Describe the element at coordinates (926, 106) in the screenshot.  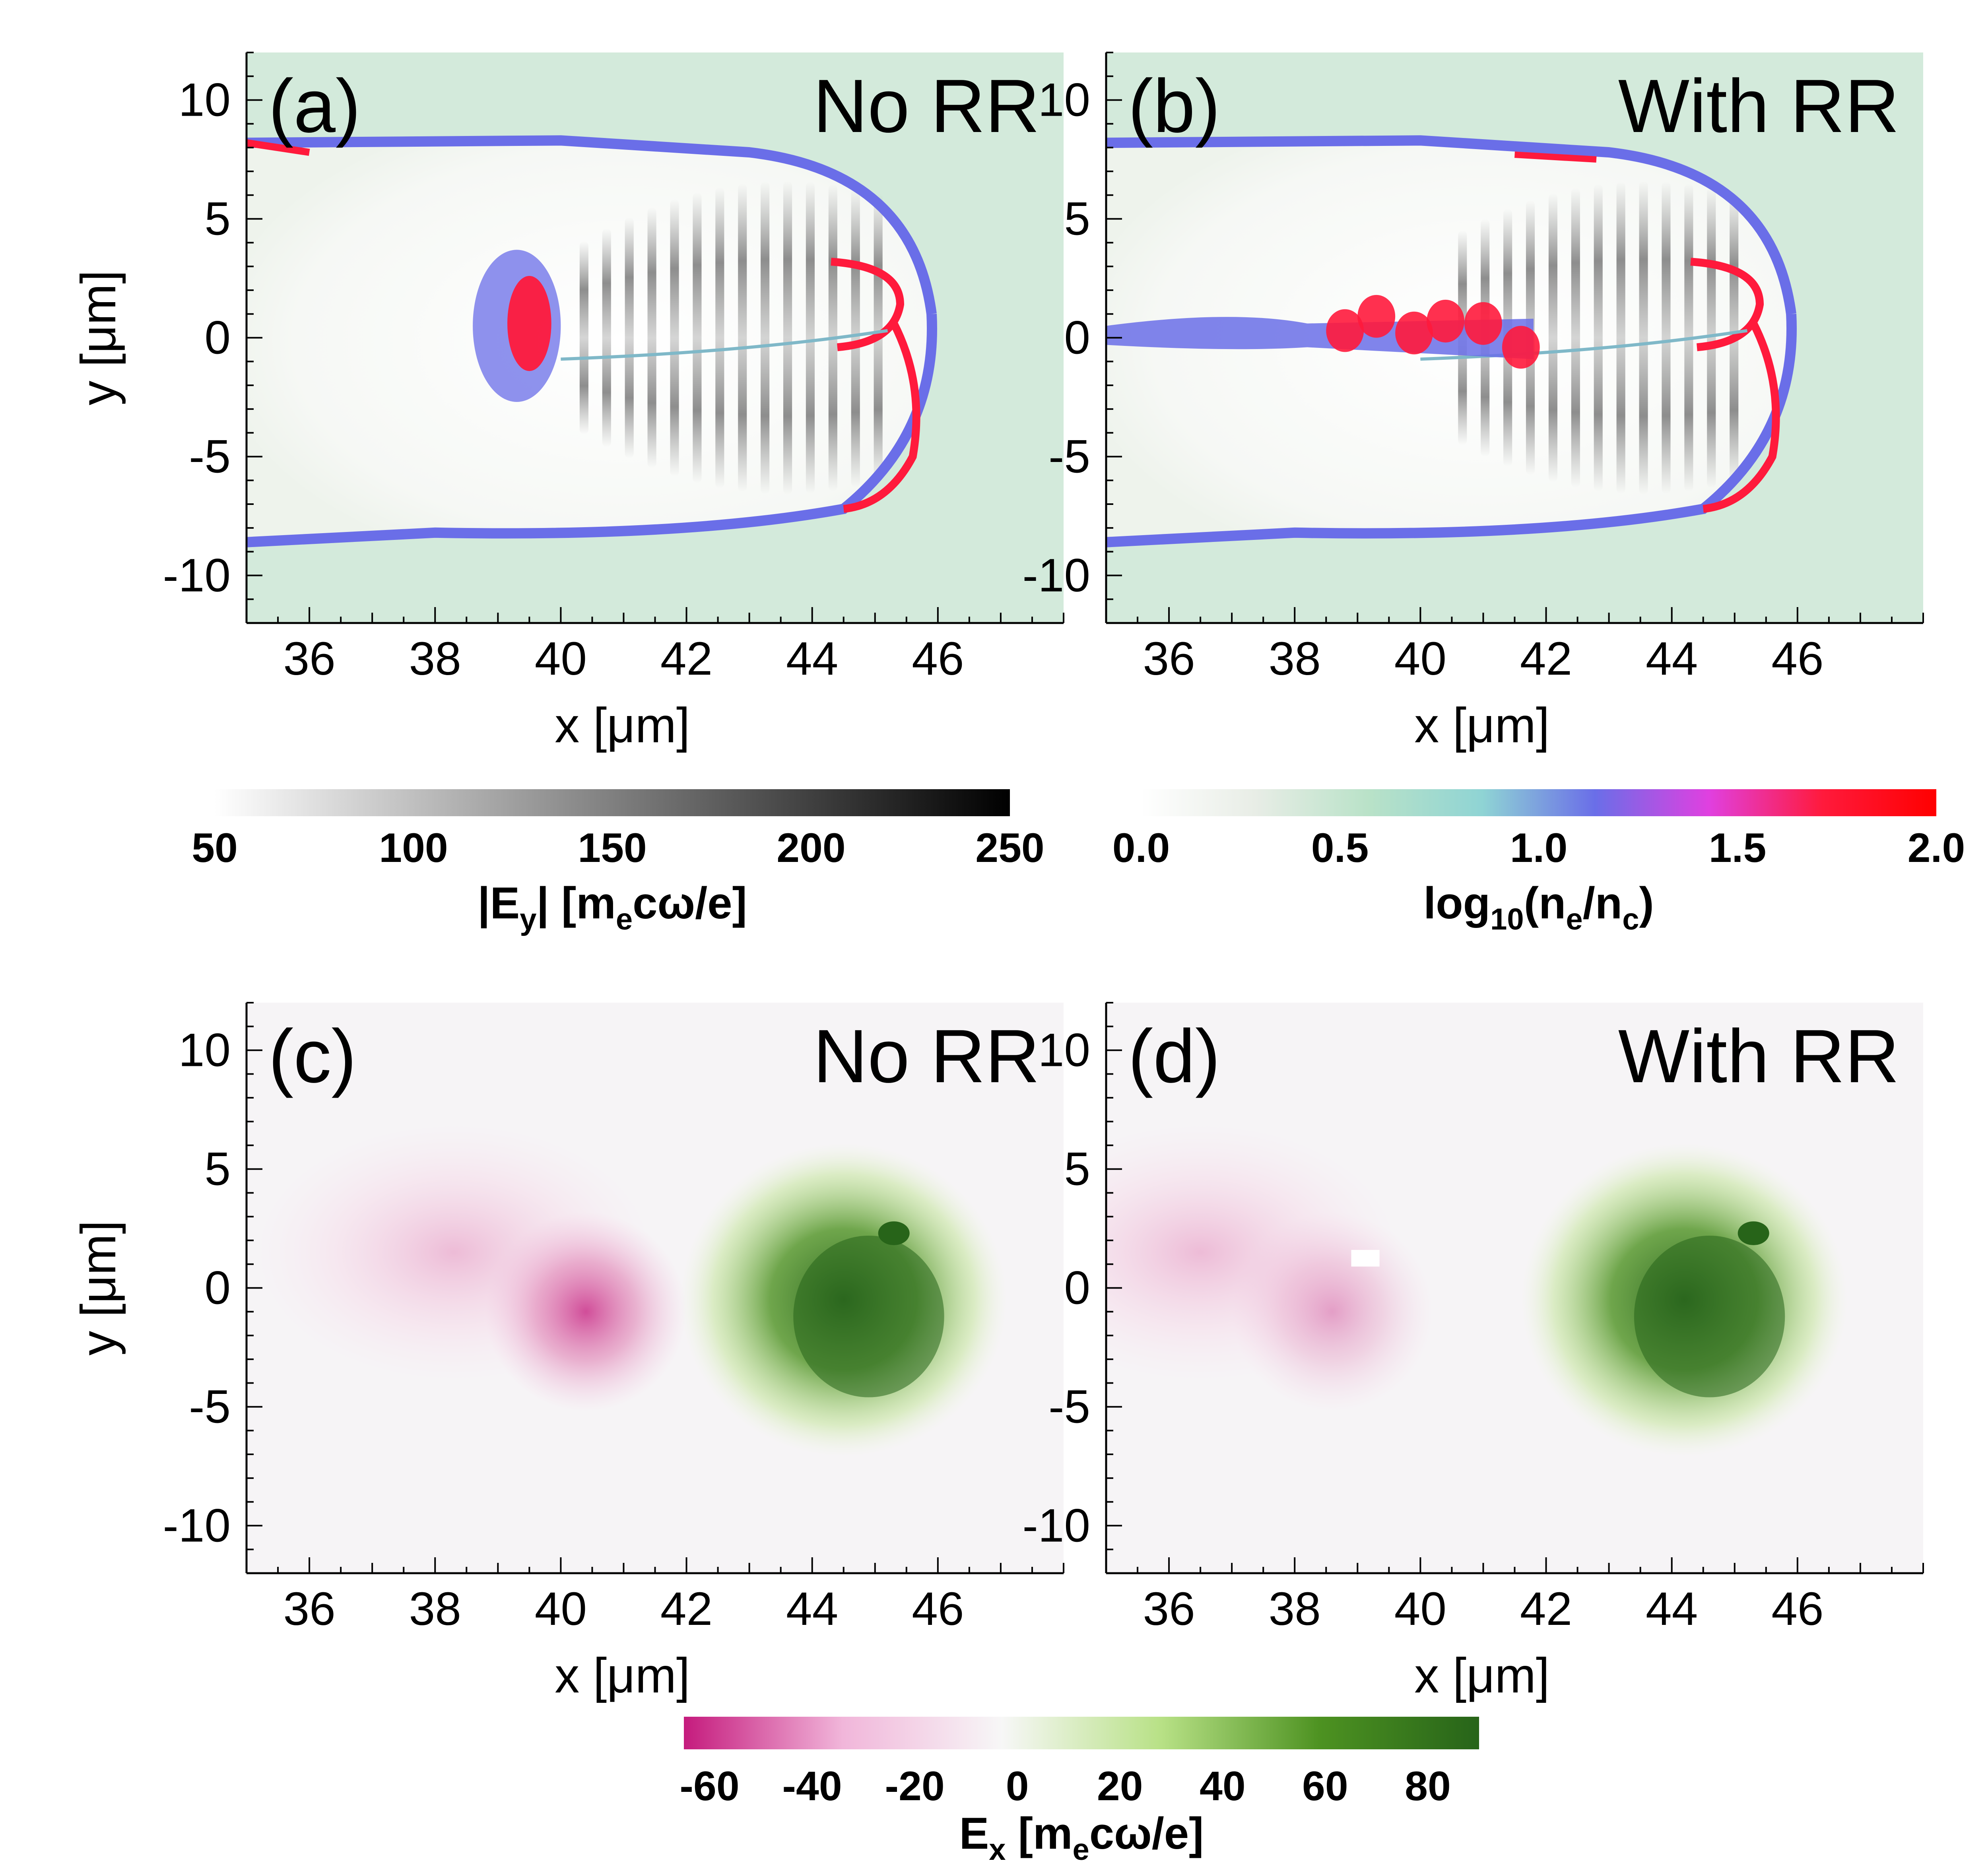
I see `panel-title: No RR` at that location.